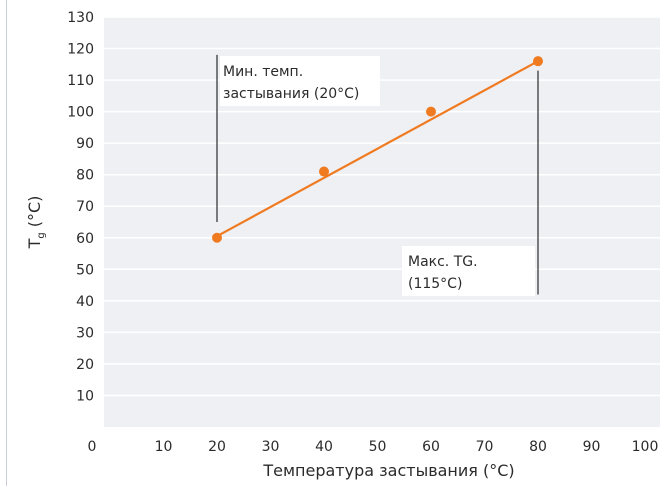 This screenshot has height=486, width=668. What do you see at coordinates (431, 447) in the screenshot?
I see `x-tick-label: 60` at bounding box center [431, 447].